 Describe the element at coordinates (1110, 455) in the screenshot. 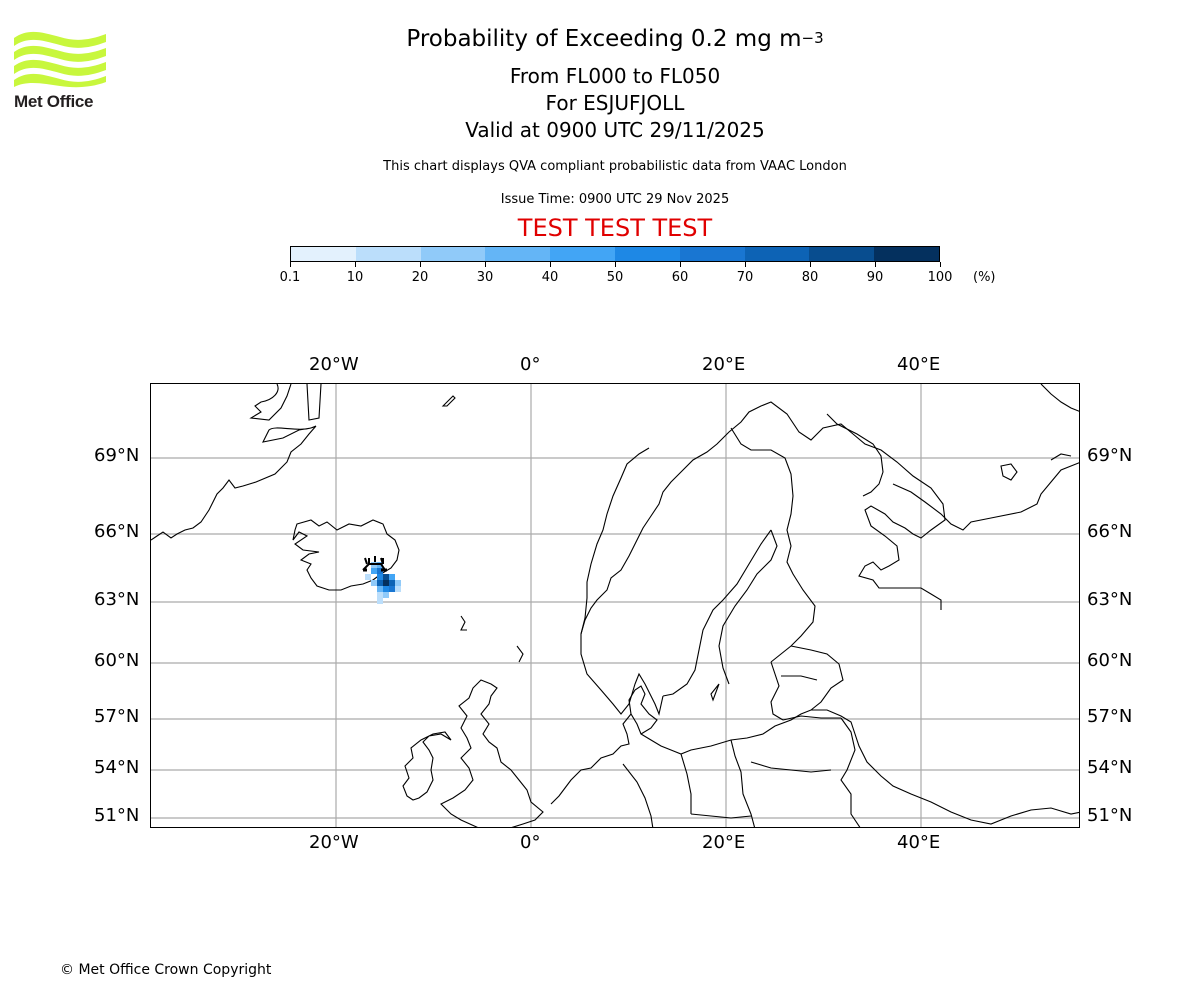

I see `lat-label-right: 69°N` at that location.